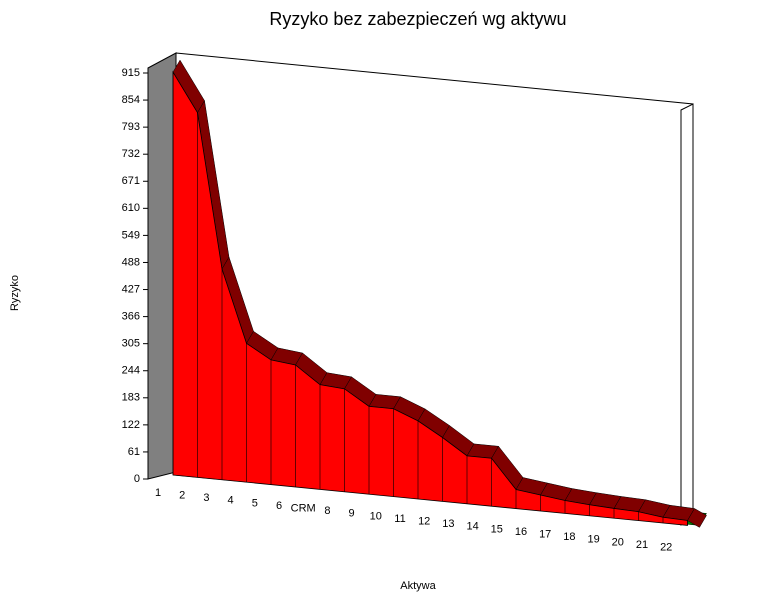 This screenshot has width=770, height=605. I want to click on x-tick-label: 6, so click(279, 506).